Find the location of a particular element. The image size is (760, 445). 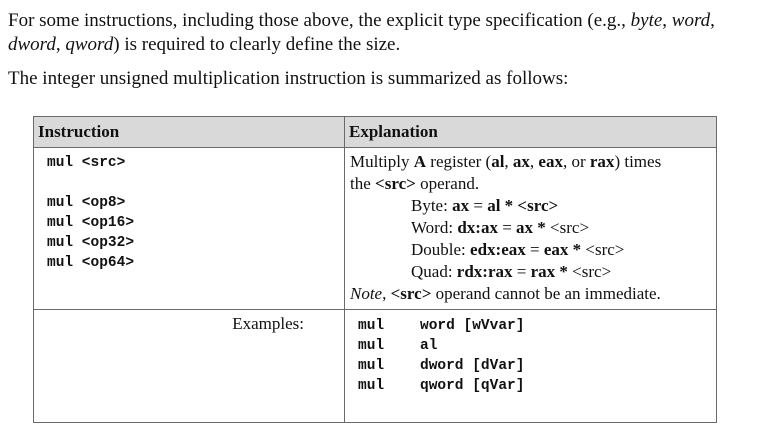

instruction-general: mul <src> is located at coordinates (86, 163).